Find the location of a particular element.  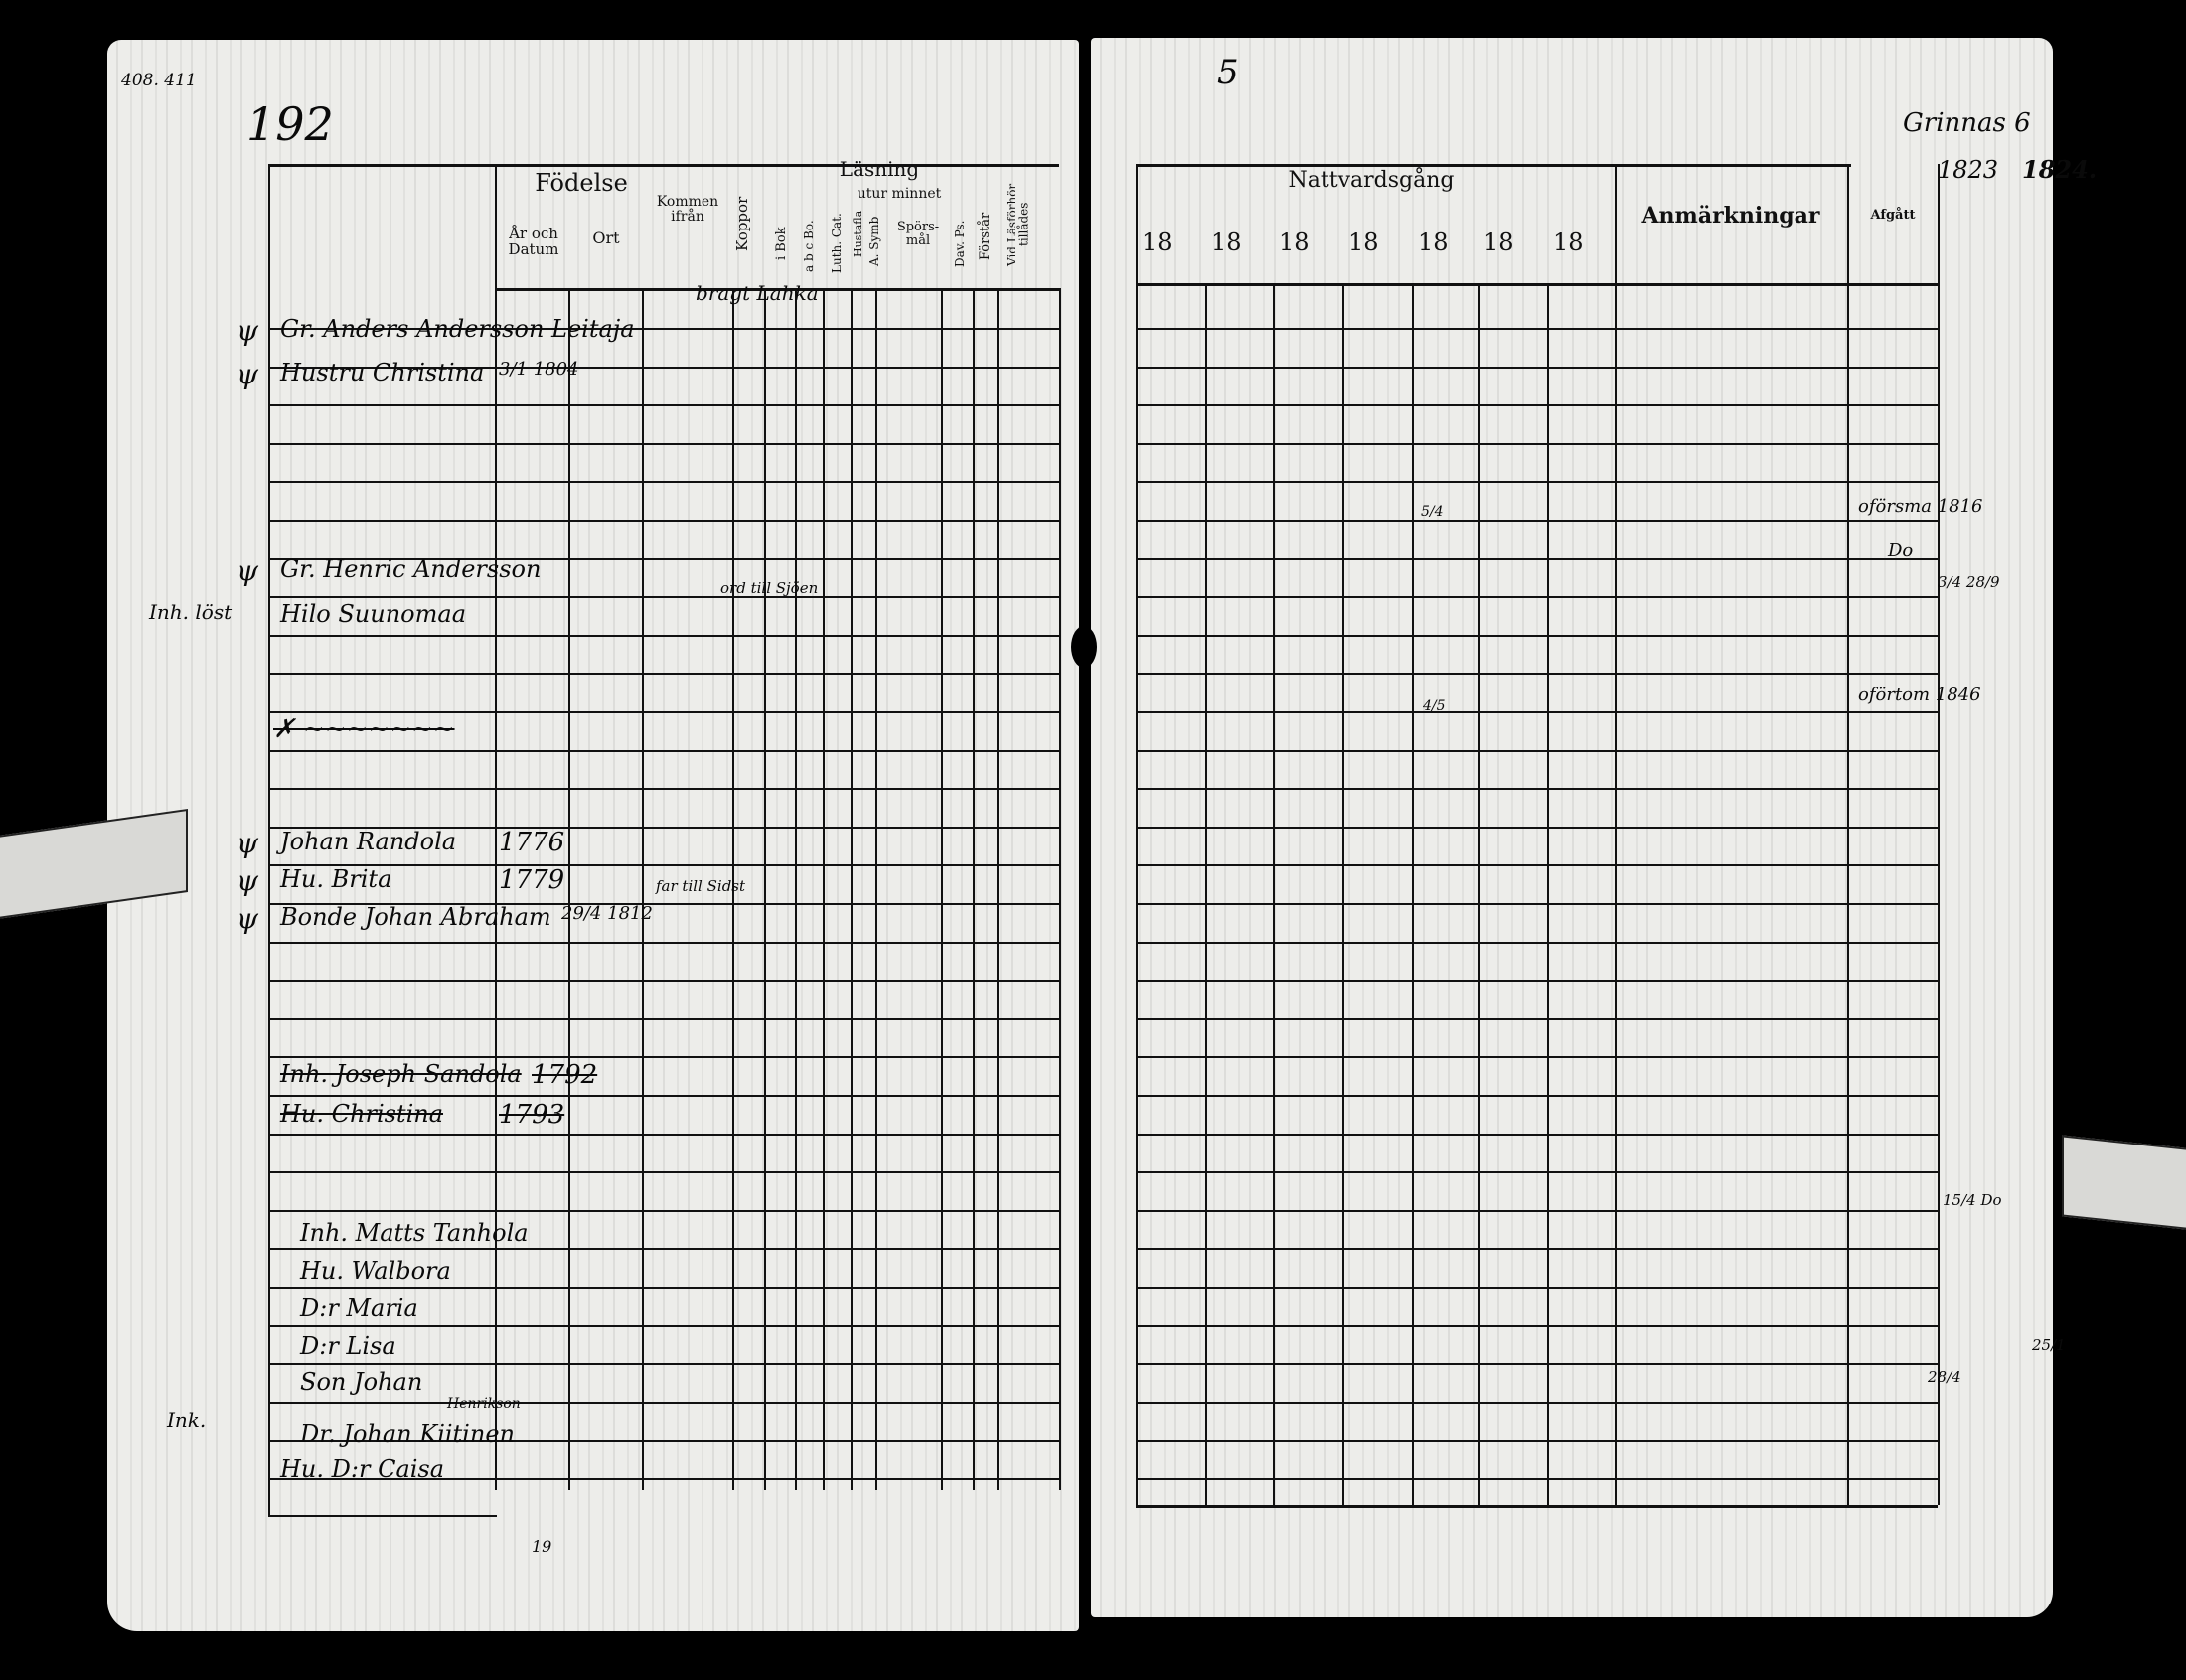

entry-name: Inh. Joseph Sandola is located at coordinates (401, 1074).